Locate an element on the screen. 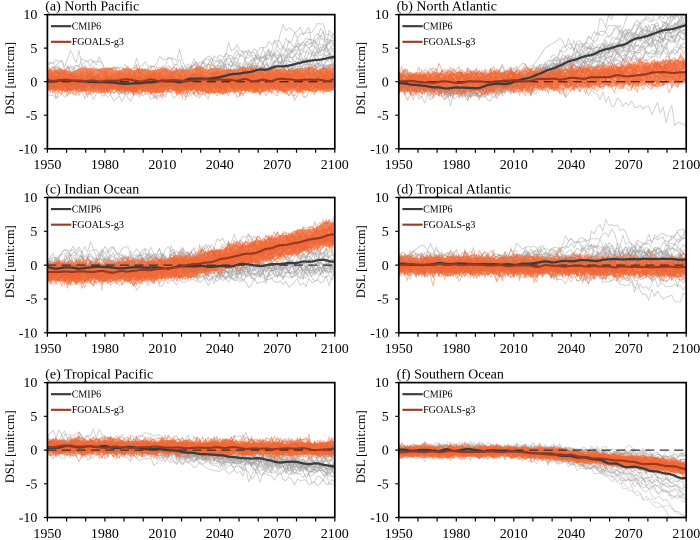  svg-text: (a) North Pacific is located at coordinates (92, 7).